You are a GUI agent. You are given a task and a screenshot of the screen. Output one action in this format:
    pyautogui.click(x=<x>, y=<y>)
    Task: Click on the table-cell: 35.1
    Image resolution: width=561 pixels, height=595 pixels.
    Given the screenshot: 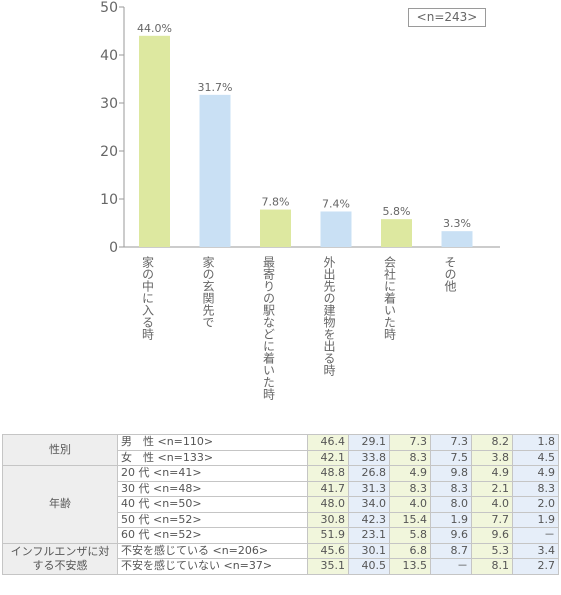 What is the action you would take?
    pyautogui.click(x=328, y=566)
    